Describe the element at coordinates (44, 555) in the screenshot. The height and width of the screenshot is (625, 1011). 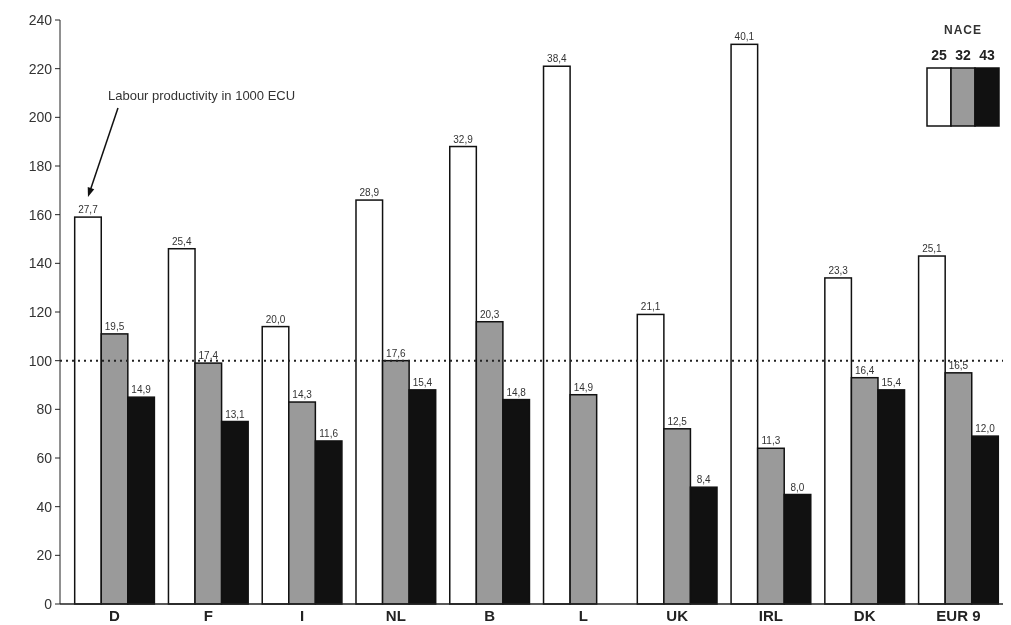
I see `y-tick-label: 20` at that location.